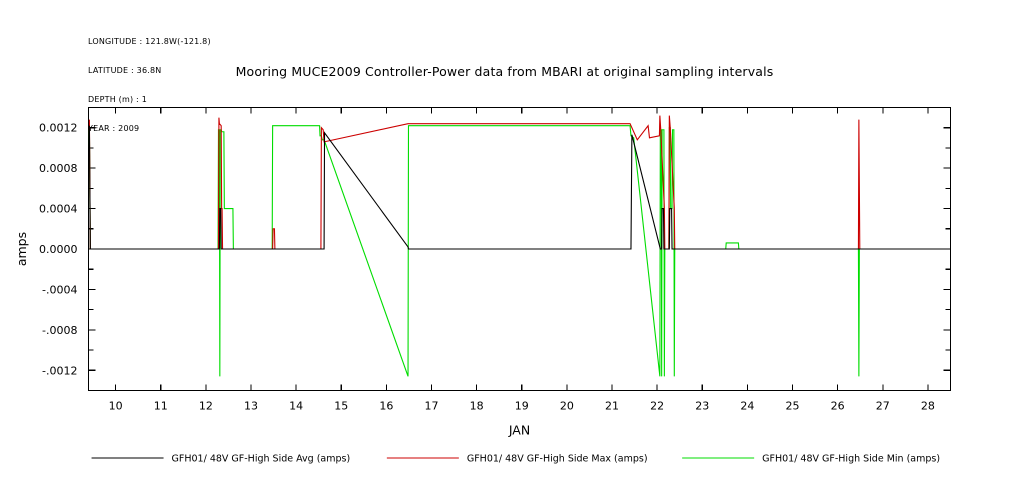 The image size is (1009, 504). Describe the element at coordinates (702, 406) in the screenshot. I see `x-axis-tick-label: 23` at that location.